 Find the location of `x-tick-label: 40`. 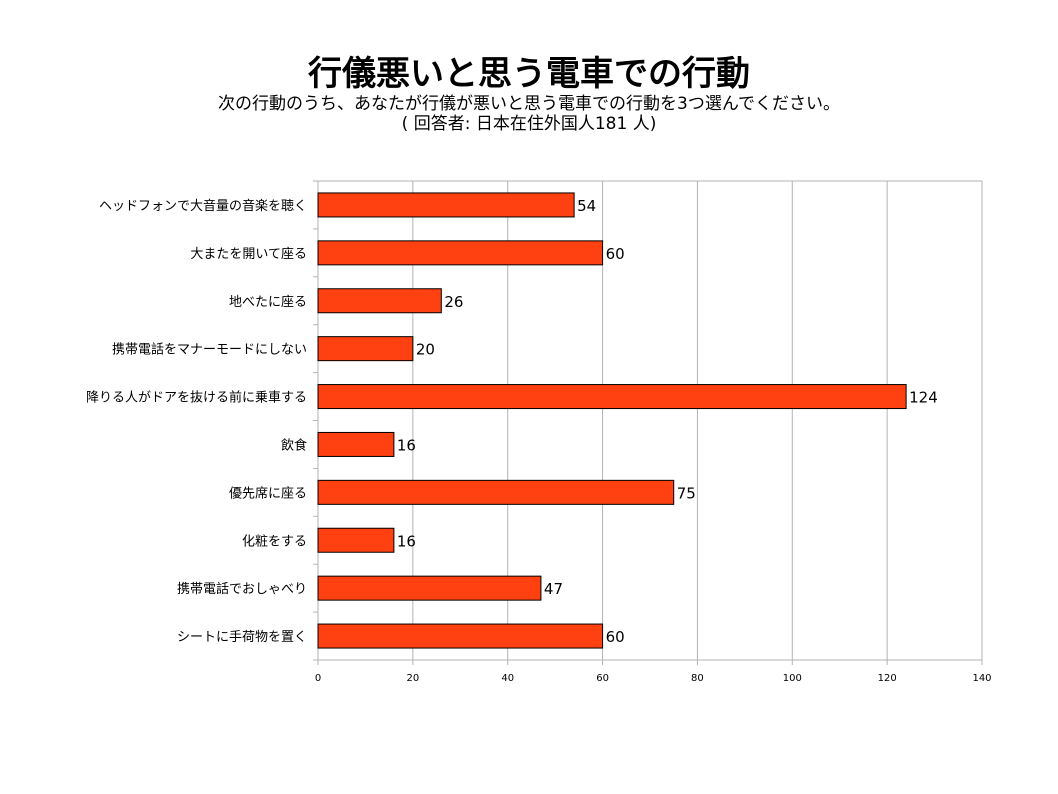

x-tick-label: 40 is located at coordinates (507, 678).